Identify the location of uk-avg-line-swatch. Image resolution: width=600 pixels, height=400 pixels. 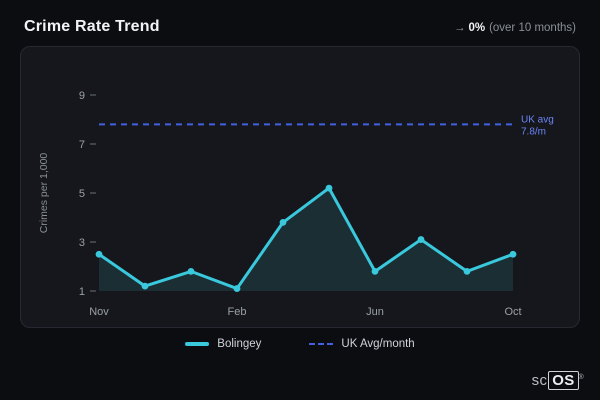
(321, 344).